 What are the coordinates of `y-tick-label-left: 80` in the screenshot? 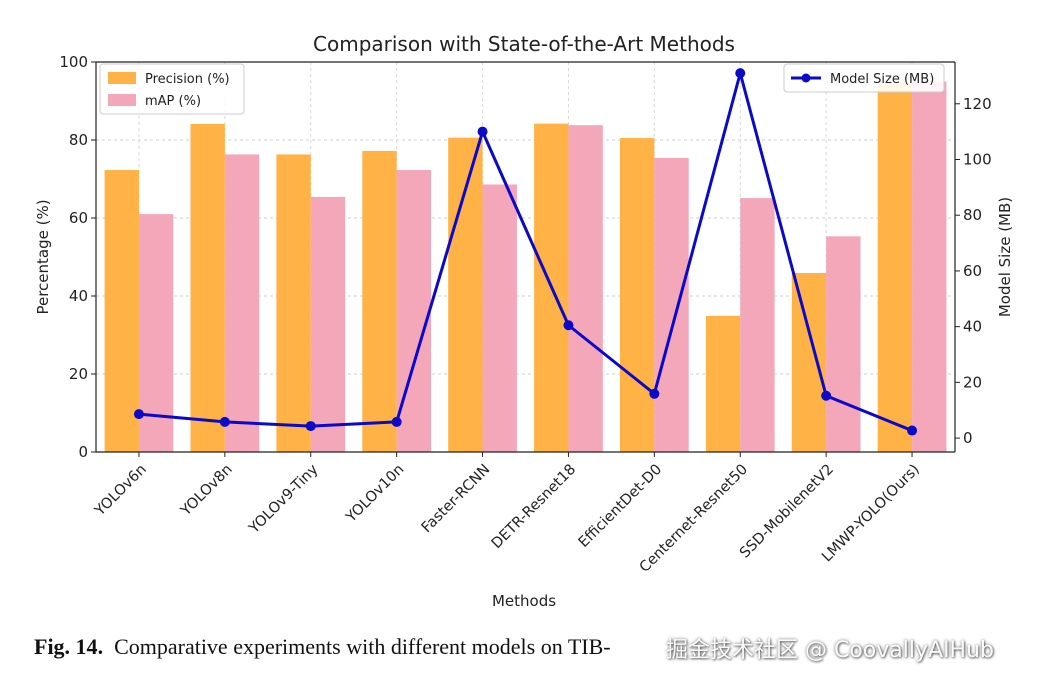 It's located at (78, 140).